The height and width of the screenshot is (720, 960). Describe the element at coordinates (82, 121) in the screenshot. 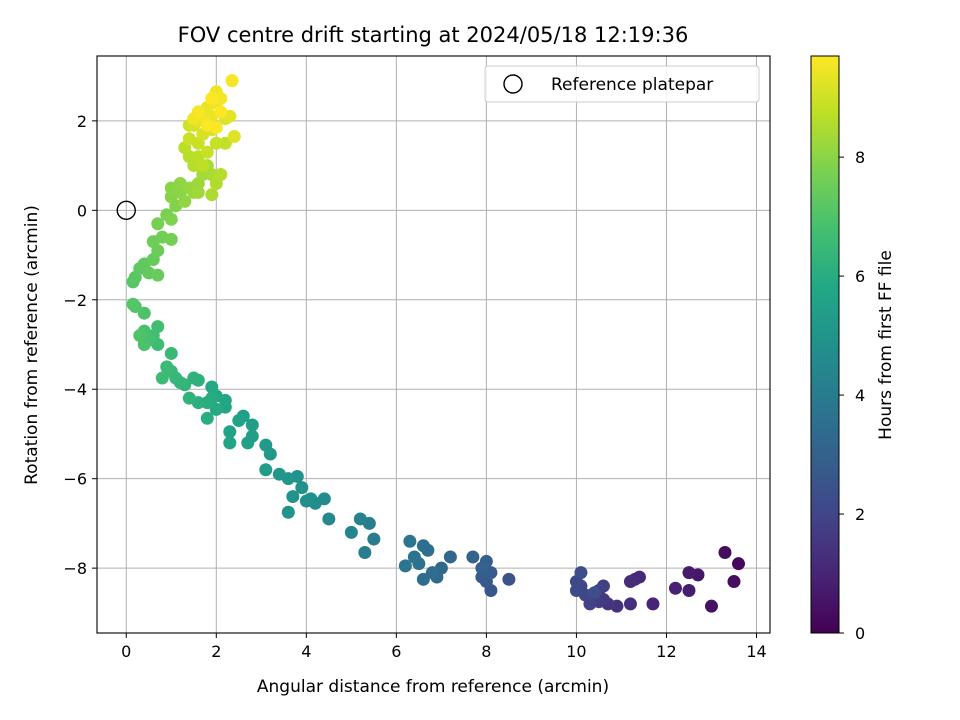

I see `y-tick-label: 2` at that location.